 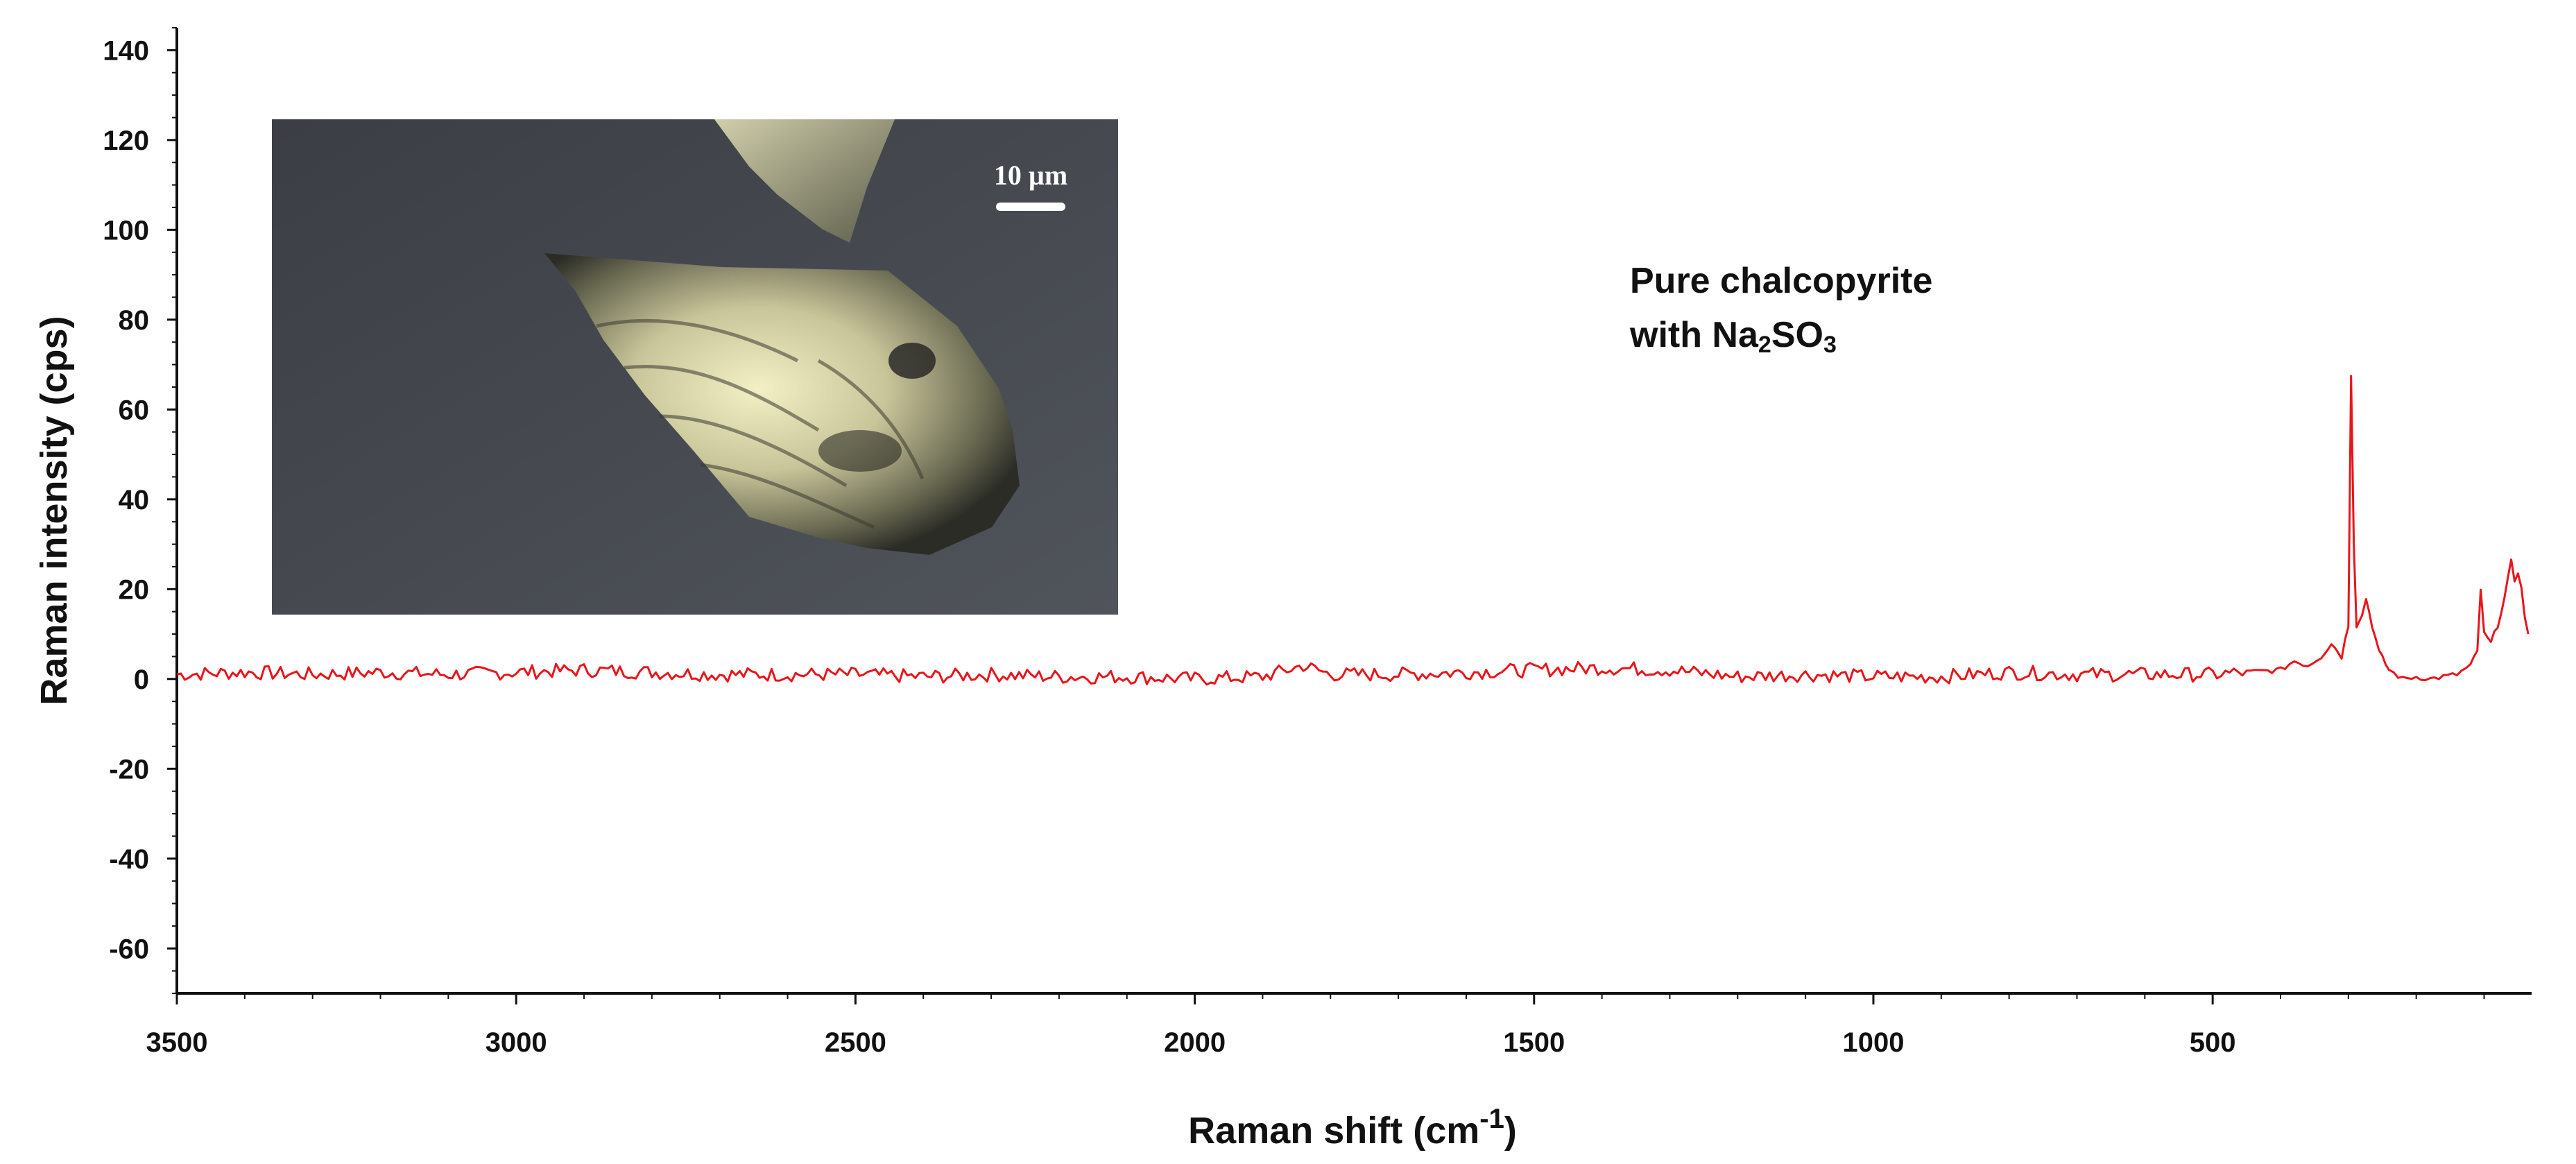 I want to click on annotation-line-2: with Na2SO3, so click(x=1733, y=336).